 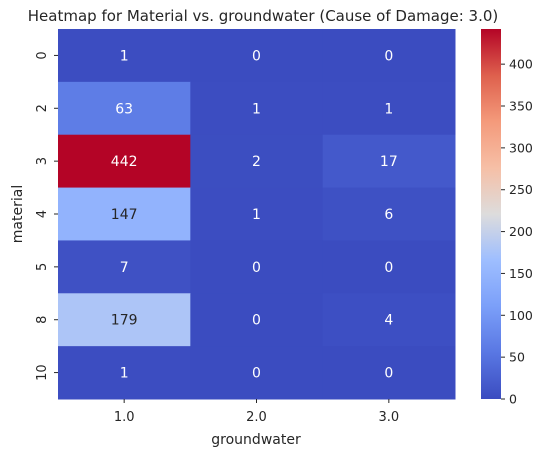 I want to click on x-tick-label: 1.0, so click(x=124, y=417).